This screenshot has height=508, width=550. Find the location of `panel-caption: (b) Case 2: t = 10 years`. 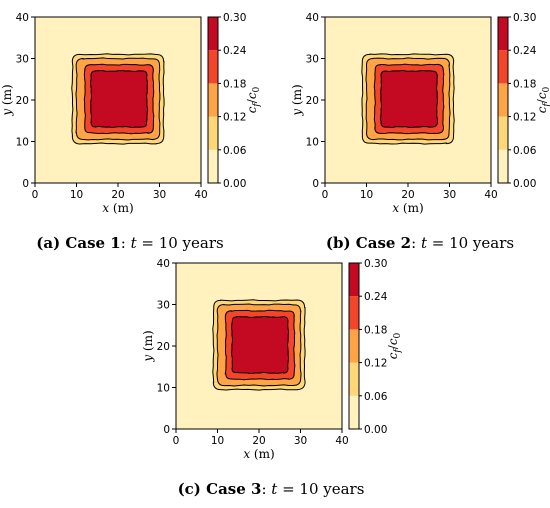

panel-caption: (b) Case 2: t = 10 years is located at coordinates (420, 243).